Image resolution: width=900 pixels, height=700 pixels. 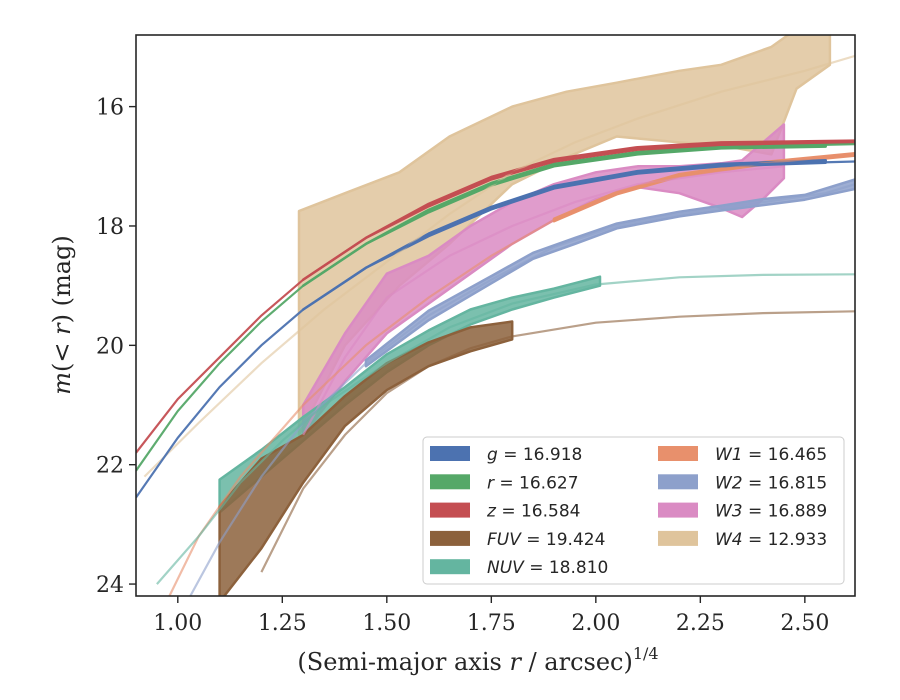 What do you see at coordinates (678, 482) in the screenshot?
I see `legend-swatch-w2` at bounding box center [678, 482].